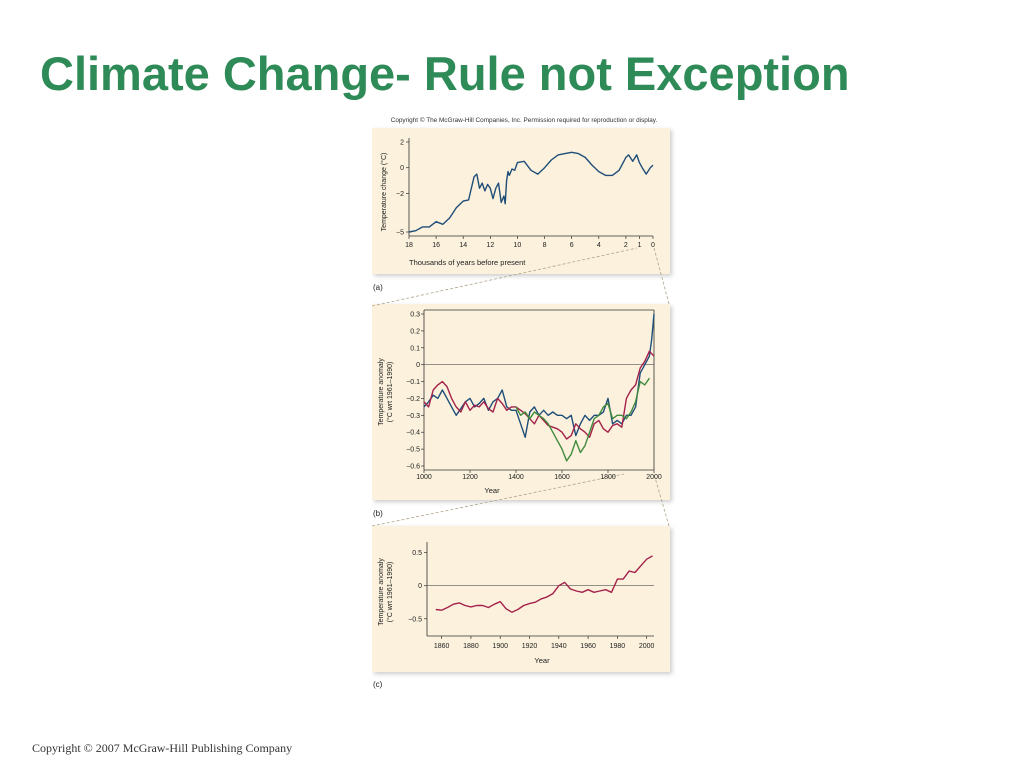 The image size is (1024, 768). Describe the element at coordinates (572, 245) in the screenshot. I see `panel-a-x-tick-label: 6` at that location.